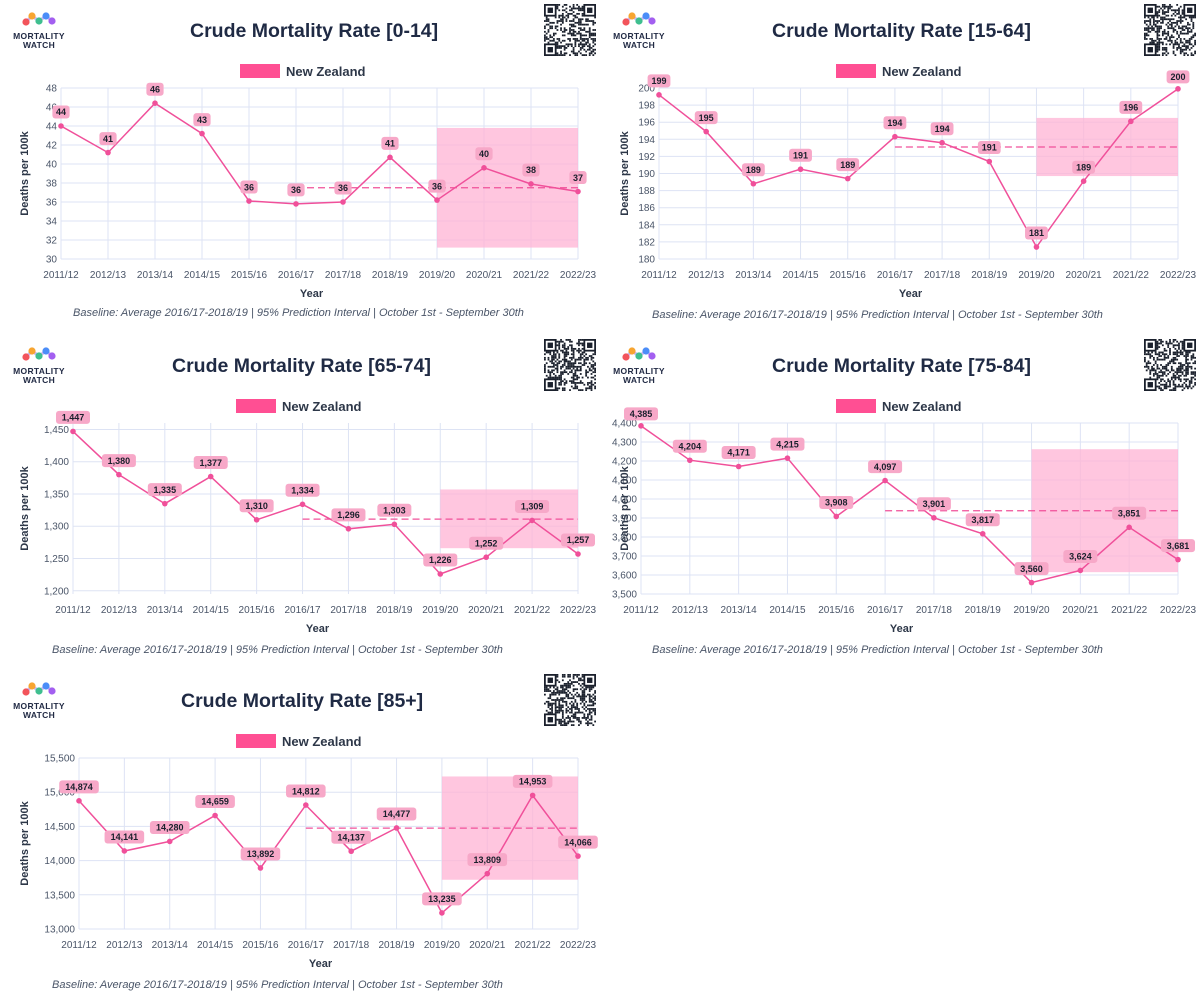  Describe the element at coordinates (847, 165) in the screenshot. I see `data-label-text: 189` at that location.